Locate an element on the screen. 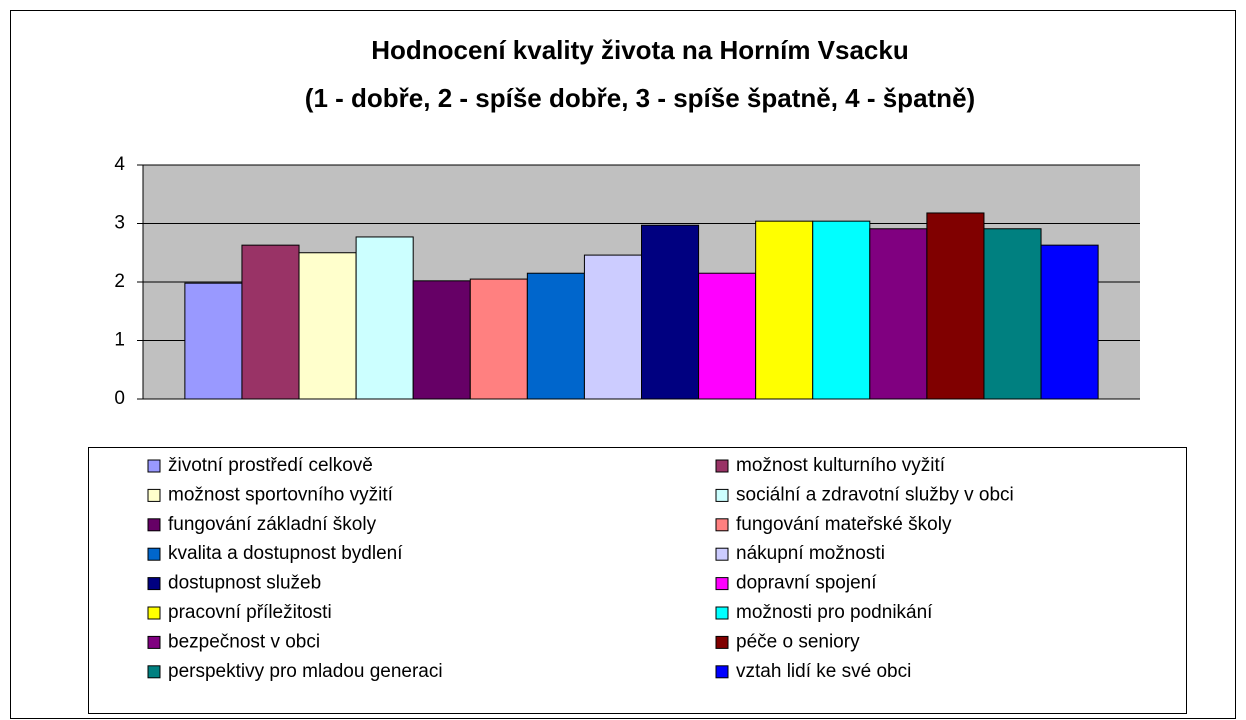  legend-label: péče o seniory is located at coordinates (798, 641).